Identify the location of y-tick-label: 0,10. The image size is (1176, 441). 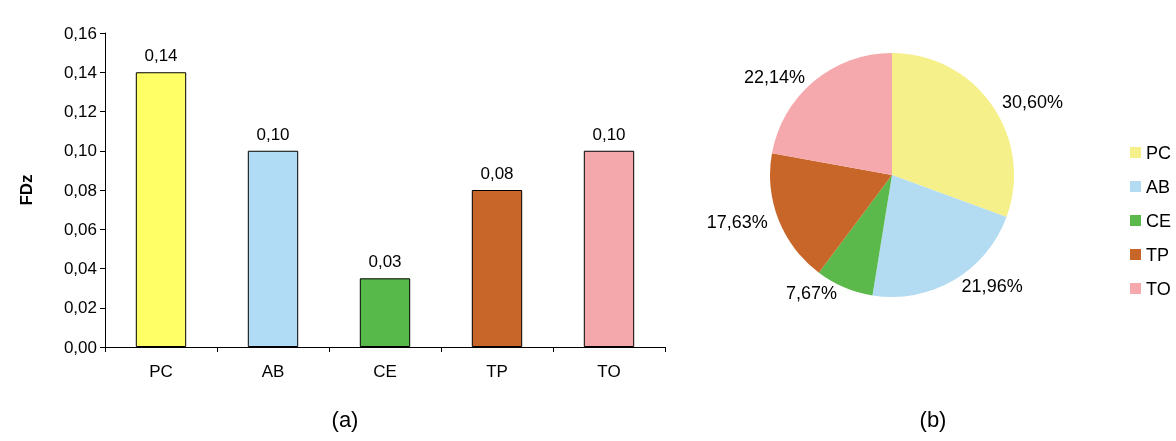
(80, 151).